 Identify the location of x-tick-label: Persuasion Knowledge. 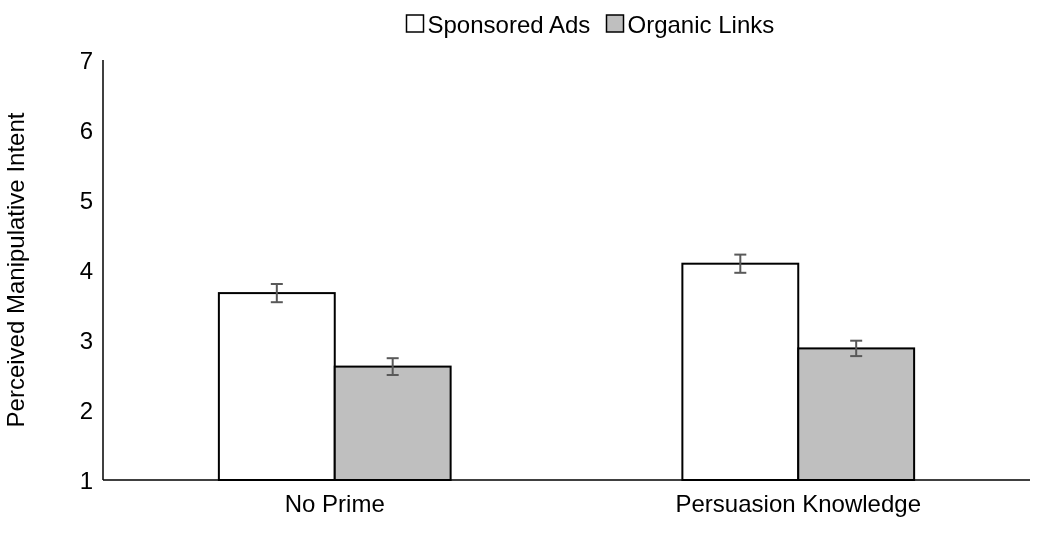
(798, 503).